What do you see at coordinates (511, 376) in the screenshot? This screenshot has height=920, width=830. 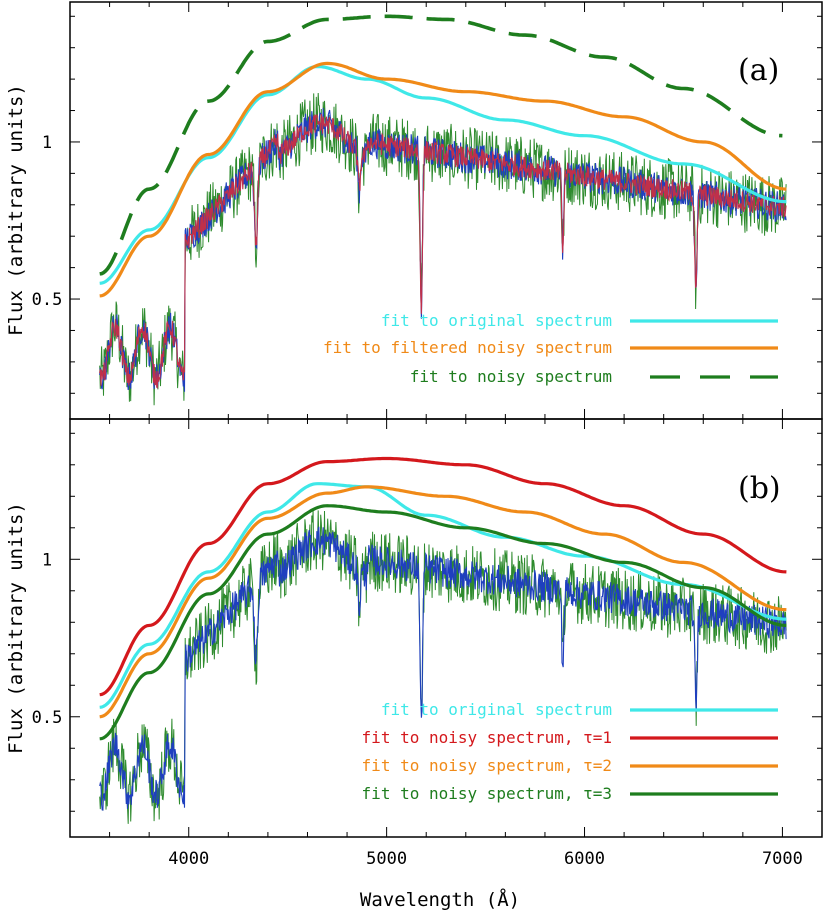 I see `legend-label-3: fit to noisy spectrum` at bounding box center [511, 376].